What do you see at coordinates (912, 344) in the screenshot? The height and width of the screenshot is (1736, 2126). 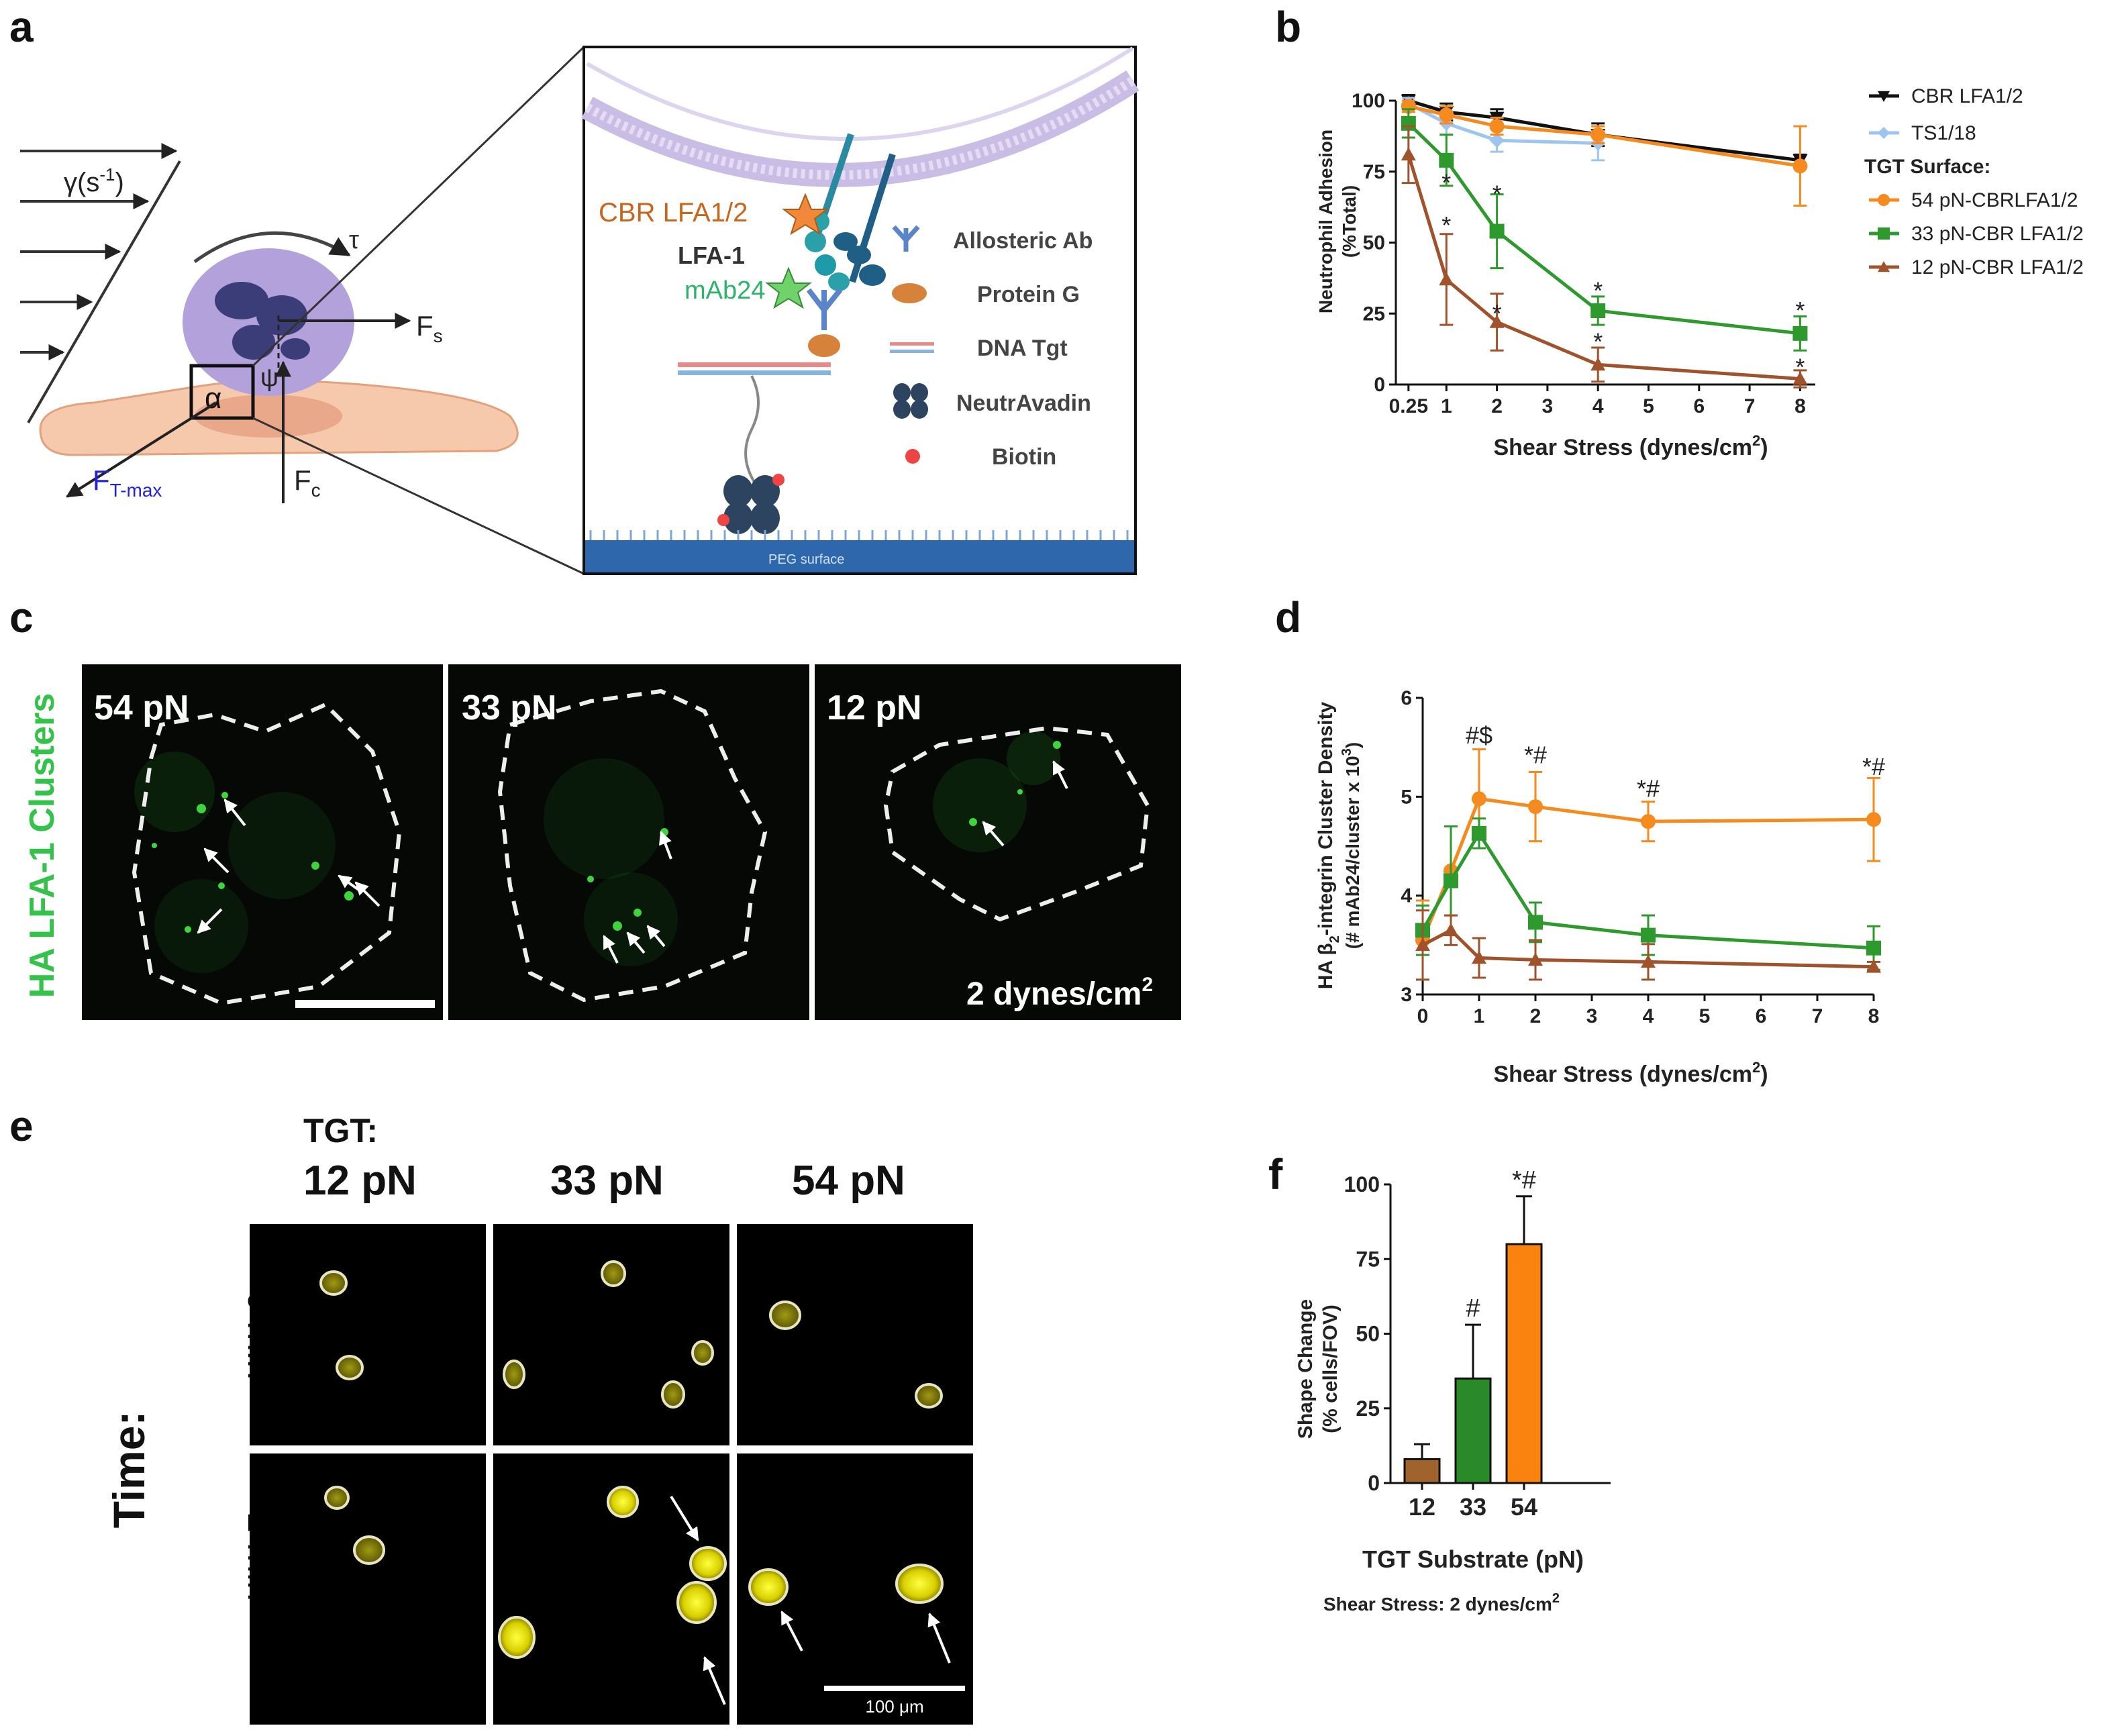 I see `legend-dna-icon` at bounding box center [912, 344].